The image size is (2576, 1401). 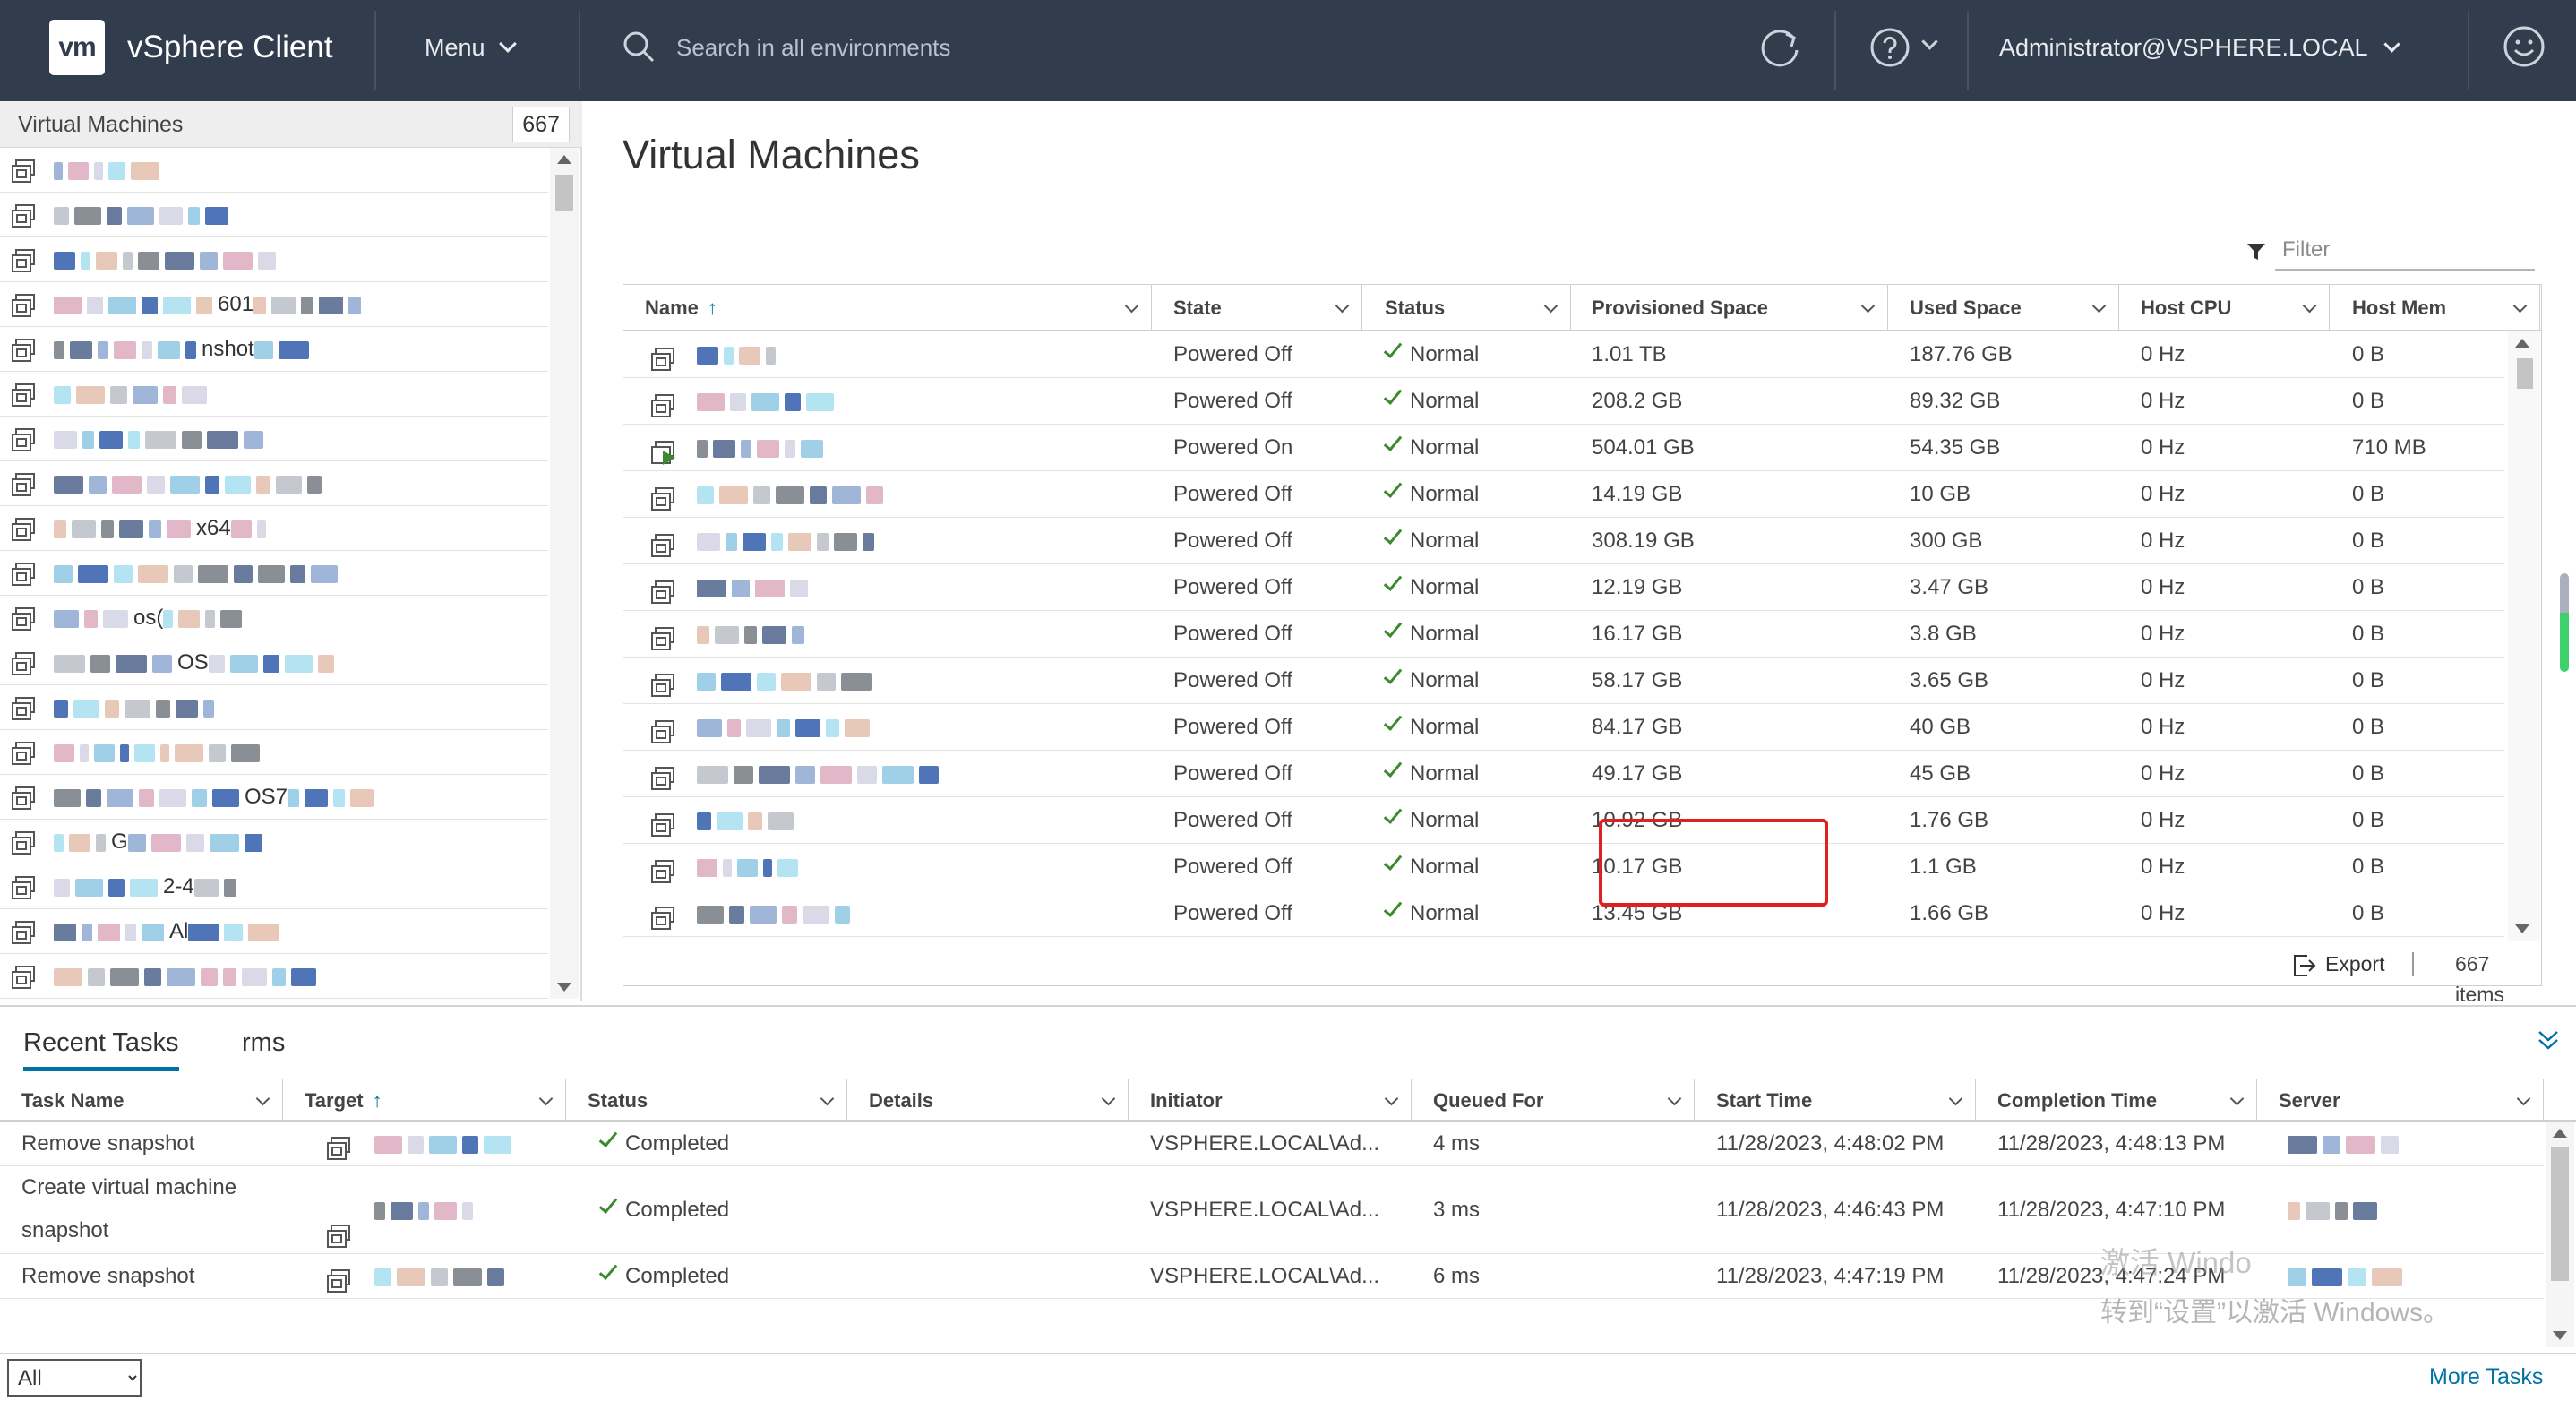 I want to click on tasks-scrollbar, so click(x=2560, y=1234).